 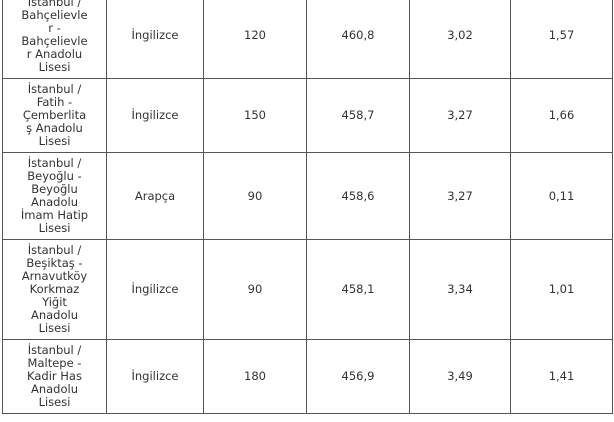 I want to click on percentile: 3,02, so click(x=460, y=39).